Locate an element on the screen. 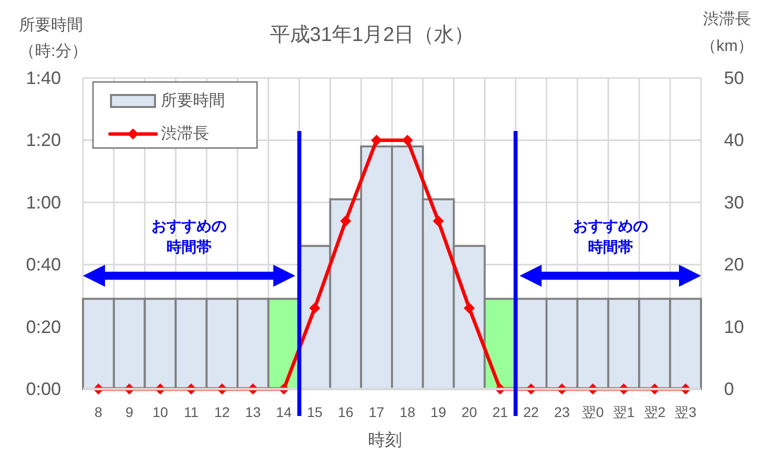  y-tick-label: 0:20 is located at coordinates (43, 326).